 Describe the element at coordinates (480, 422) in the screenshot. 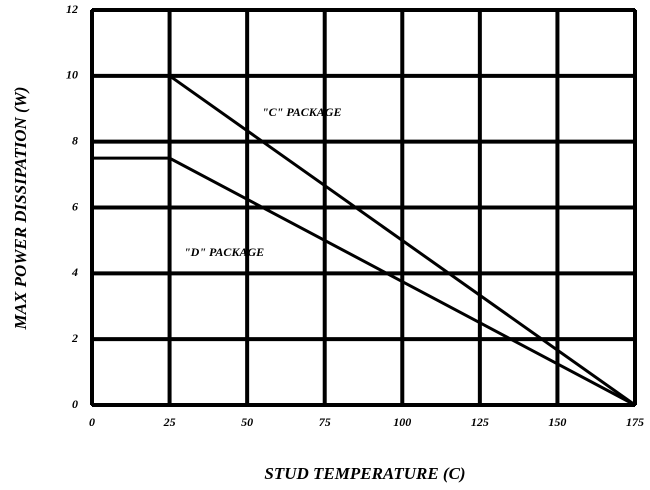

I see `x-tick-label: 125` at that location.